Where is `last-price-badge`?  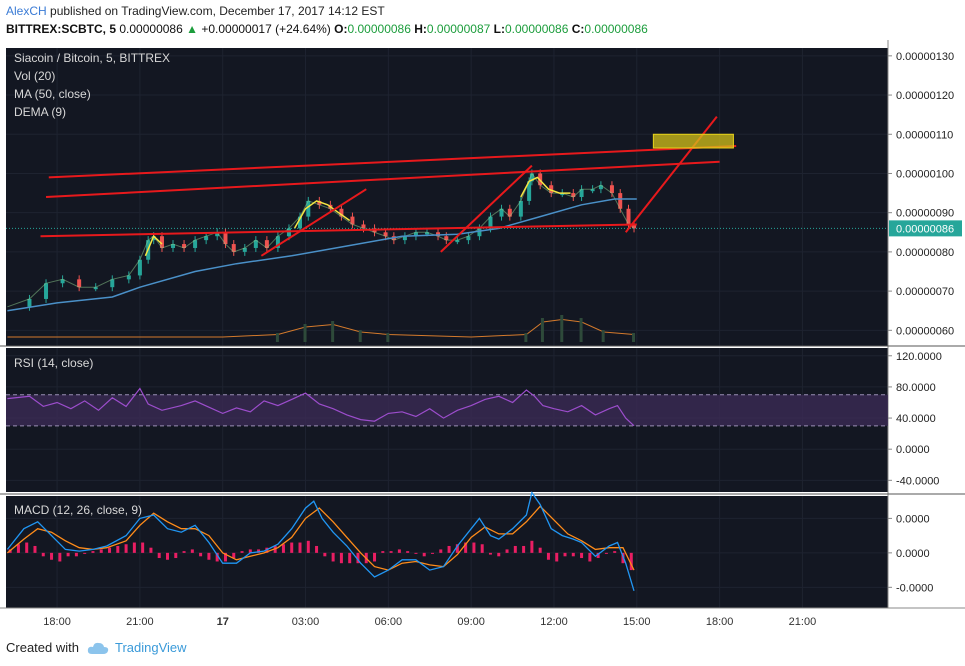 last-price-badge is located at coordinates (925, 228).